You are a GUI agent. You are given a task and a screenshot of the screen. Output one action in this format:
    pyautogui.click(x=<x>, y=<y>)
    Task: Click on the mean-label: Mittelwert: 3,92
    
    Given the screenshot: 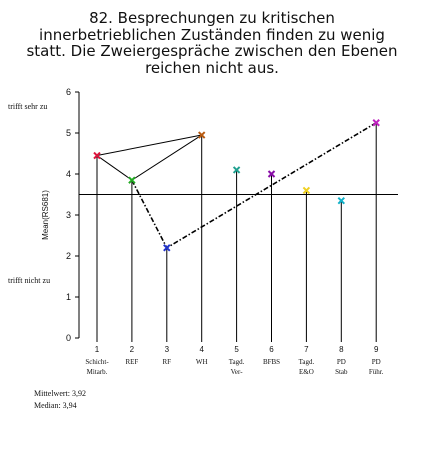 What is the action you would take?
    pyautogui.click(x=60, y=393)
    